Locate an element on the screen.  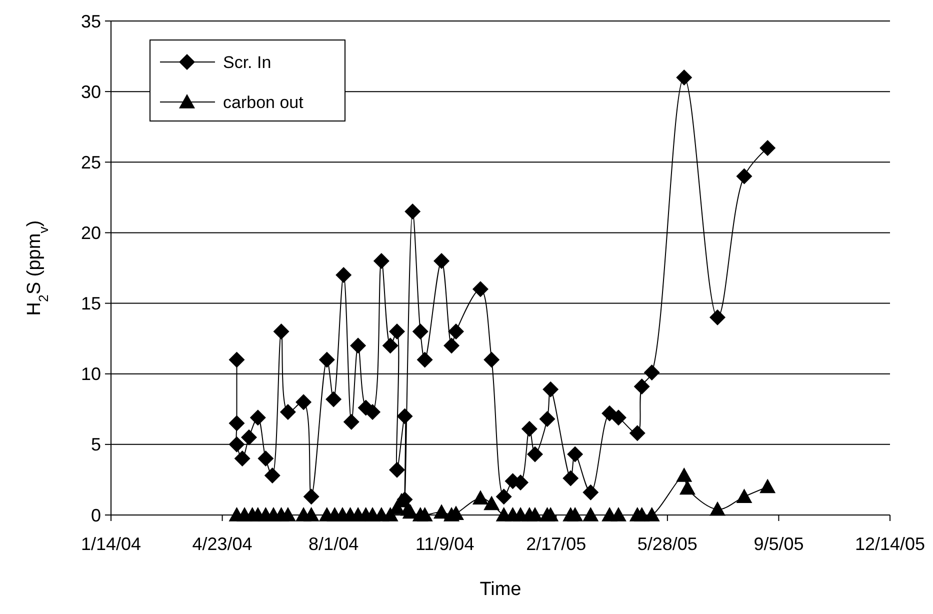
x-tick-label: 11/9/04 is located at coordinates (444, 544).